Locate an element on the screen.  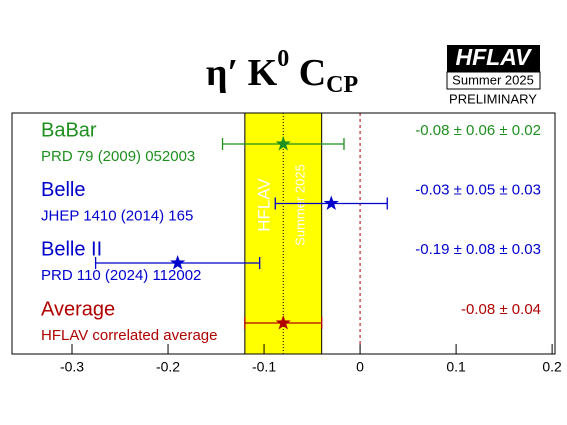
x-tick-label: 0.1 is located at coordinates (456, 367).